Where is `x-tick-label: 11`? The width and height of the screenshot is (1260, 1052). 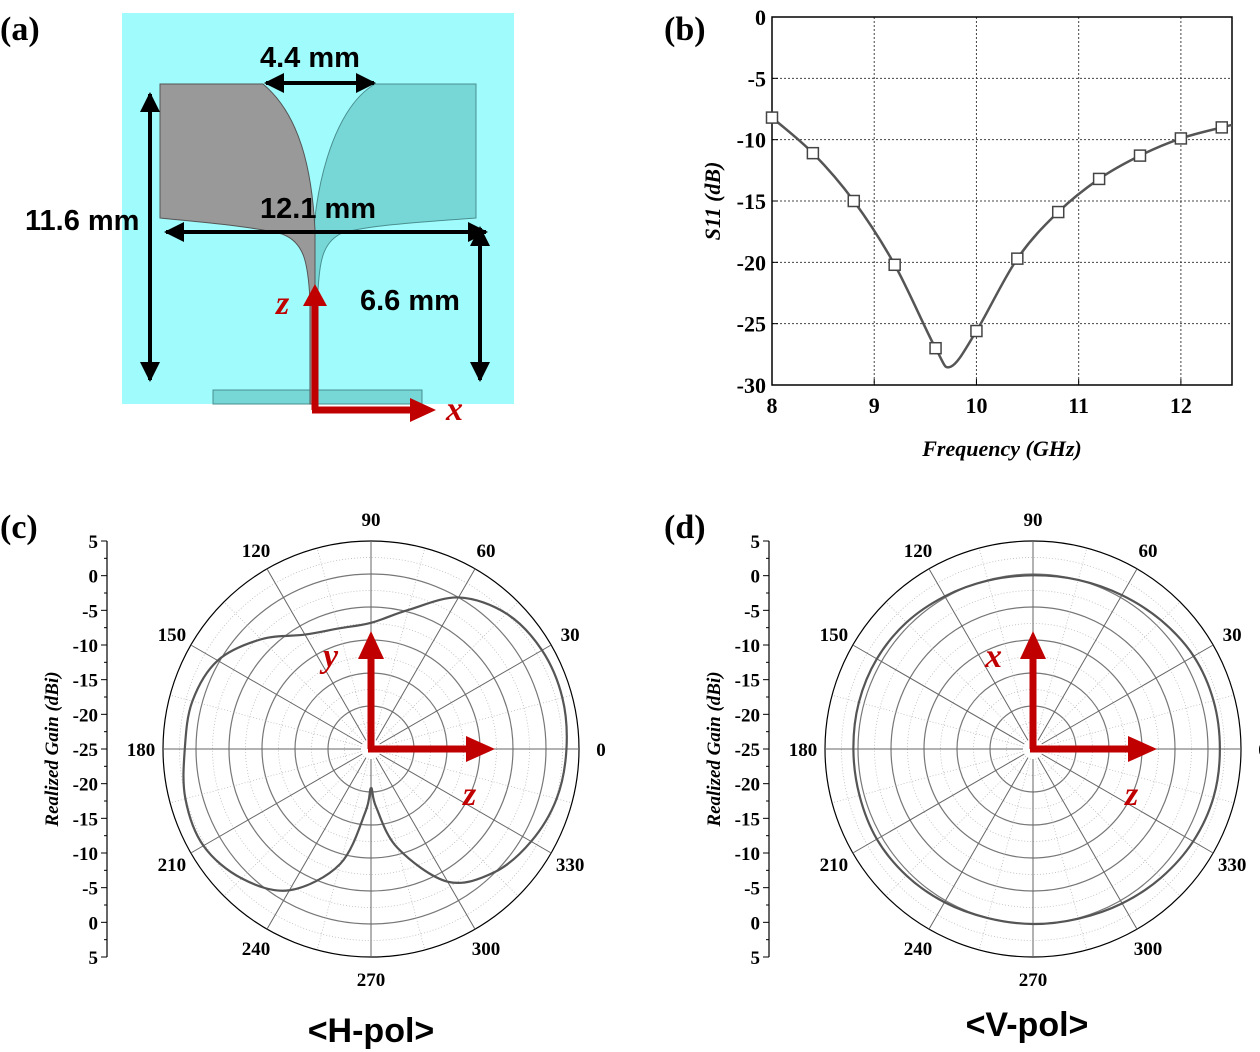
x-tick-label: 11 is located at coordinates (1078, 405).